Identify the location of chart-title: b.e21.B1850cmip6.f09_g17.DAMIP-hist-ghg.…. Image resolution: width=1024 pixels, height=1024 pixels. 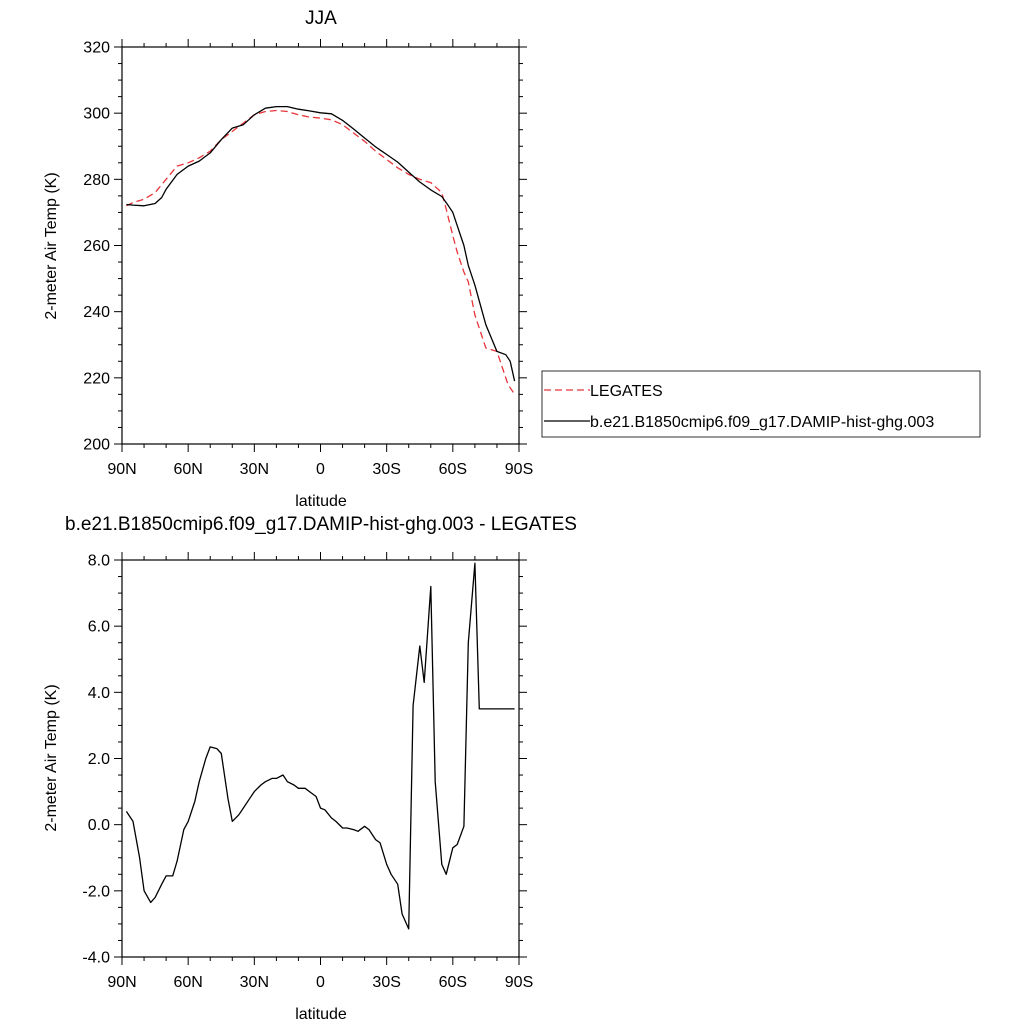
(321, 524).